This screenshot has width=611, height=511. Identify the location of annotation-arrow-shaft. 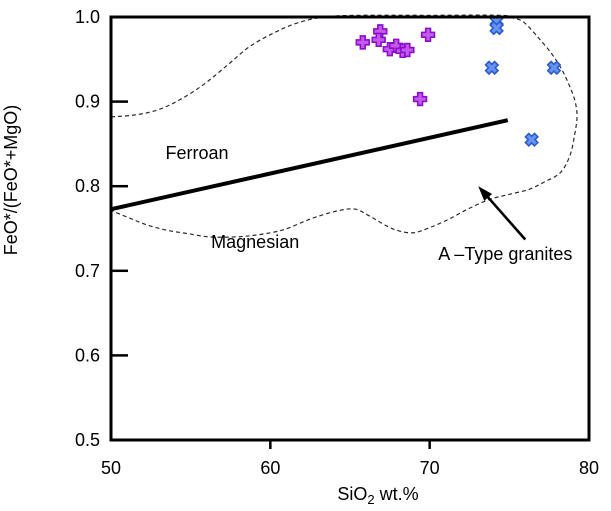
(505, 217).